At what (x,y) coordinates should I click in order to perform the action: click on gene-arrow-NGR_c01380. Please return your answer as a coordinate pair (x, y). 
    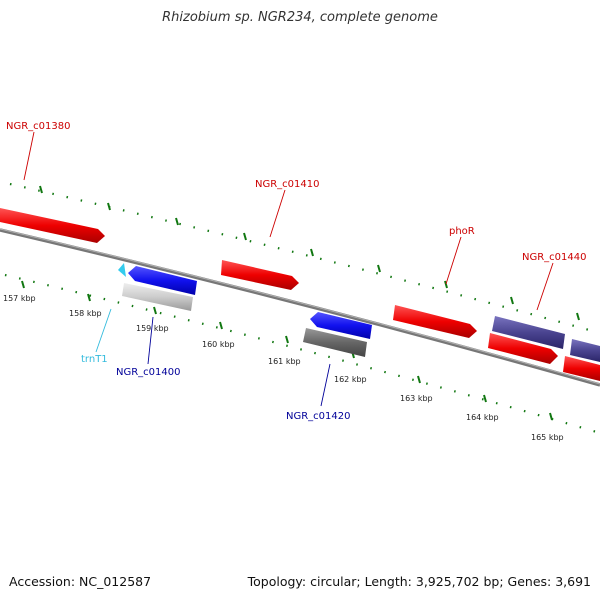
    Looking at the image, I should click on (52, 225).